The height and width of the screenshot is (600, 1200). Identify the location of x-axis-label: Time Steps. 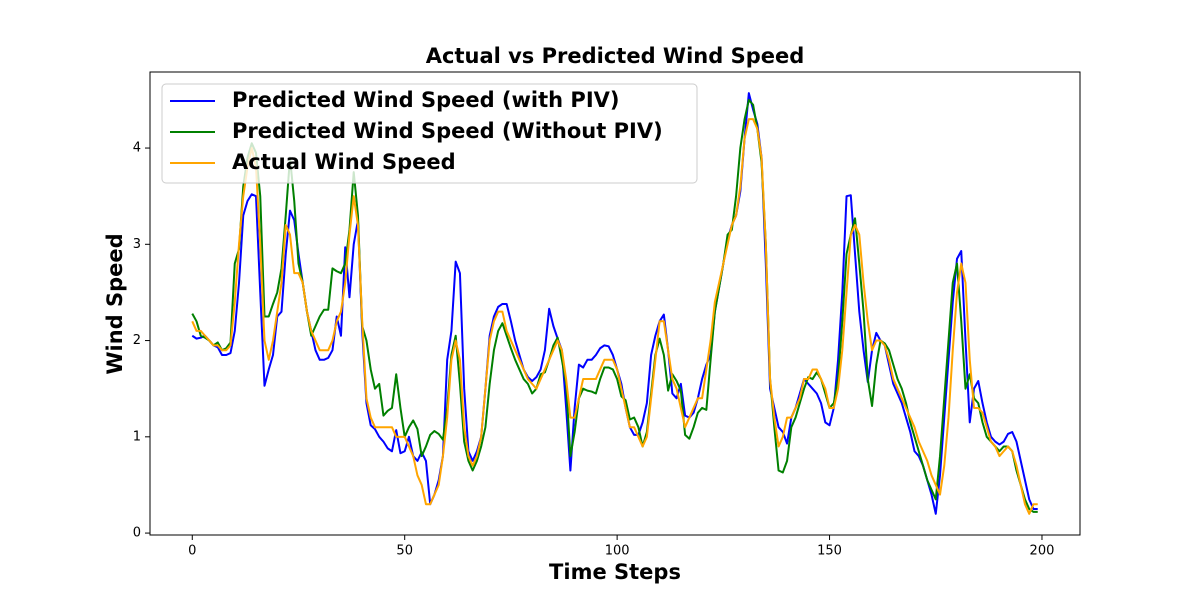
(615, 572).